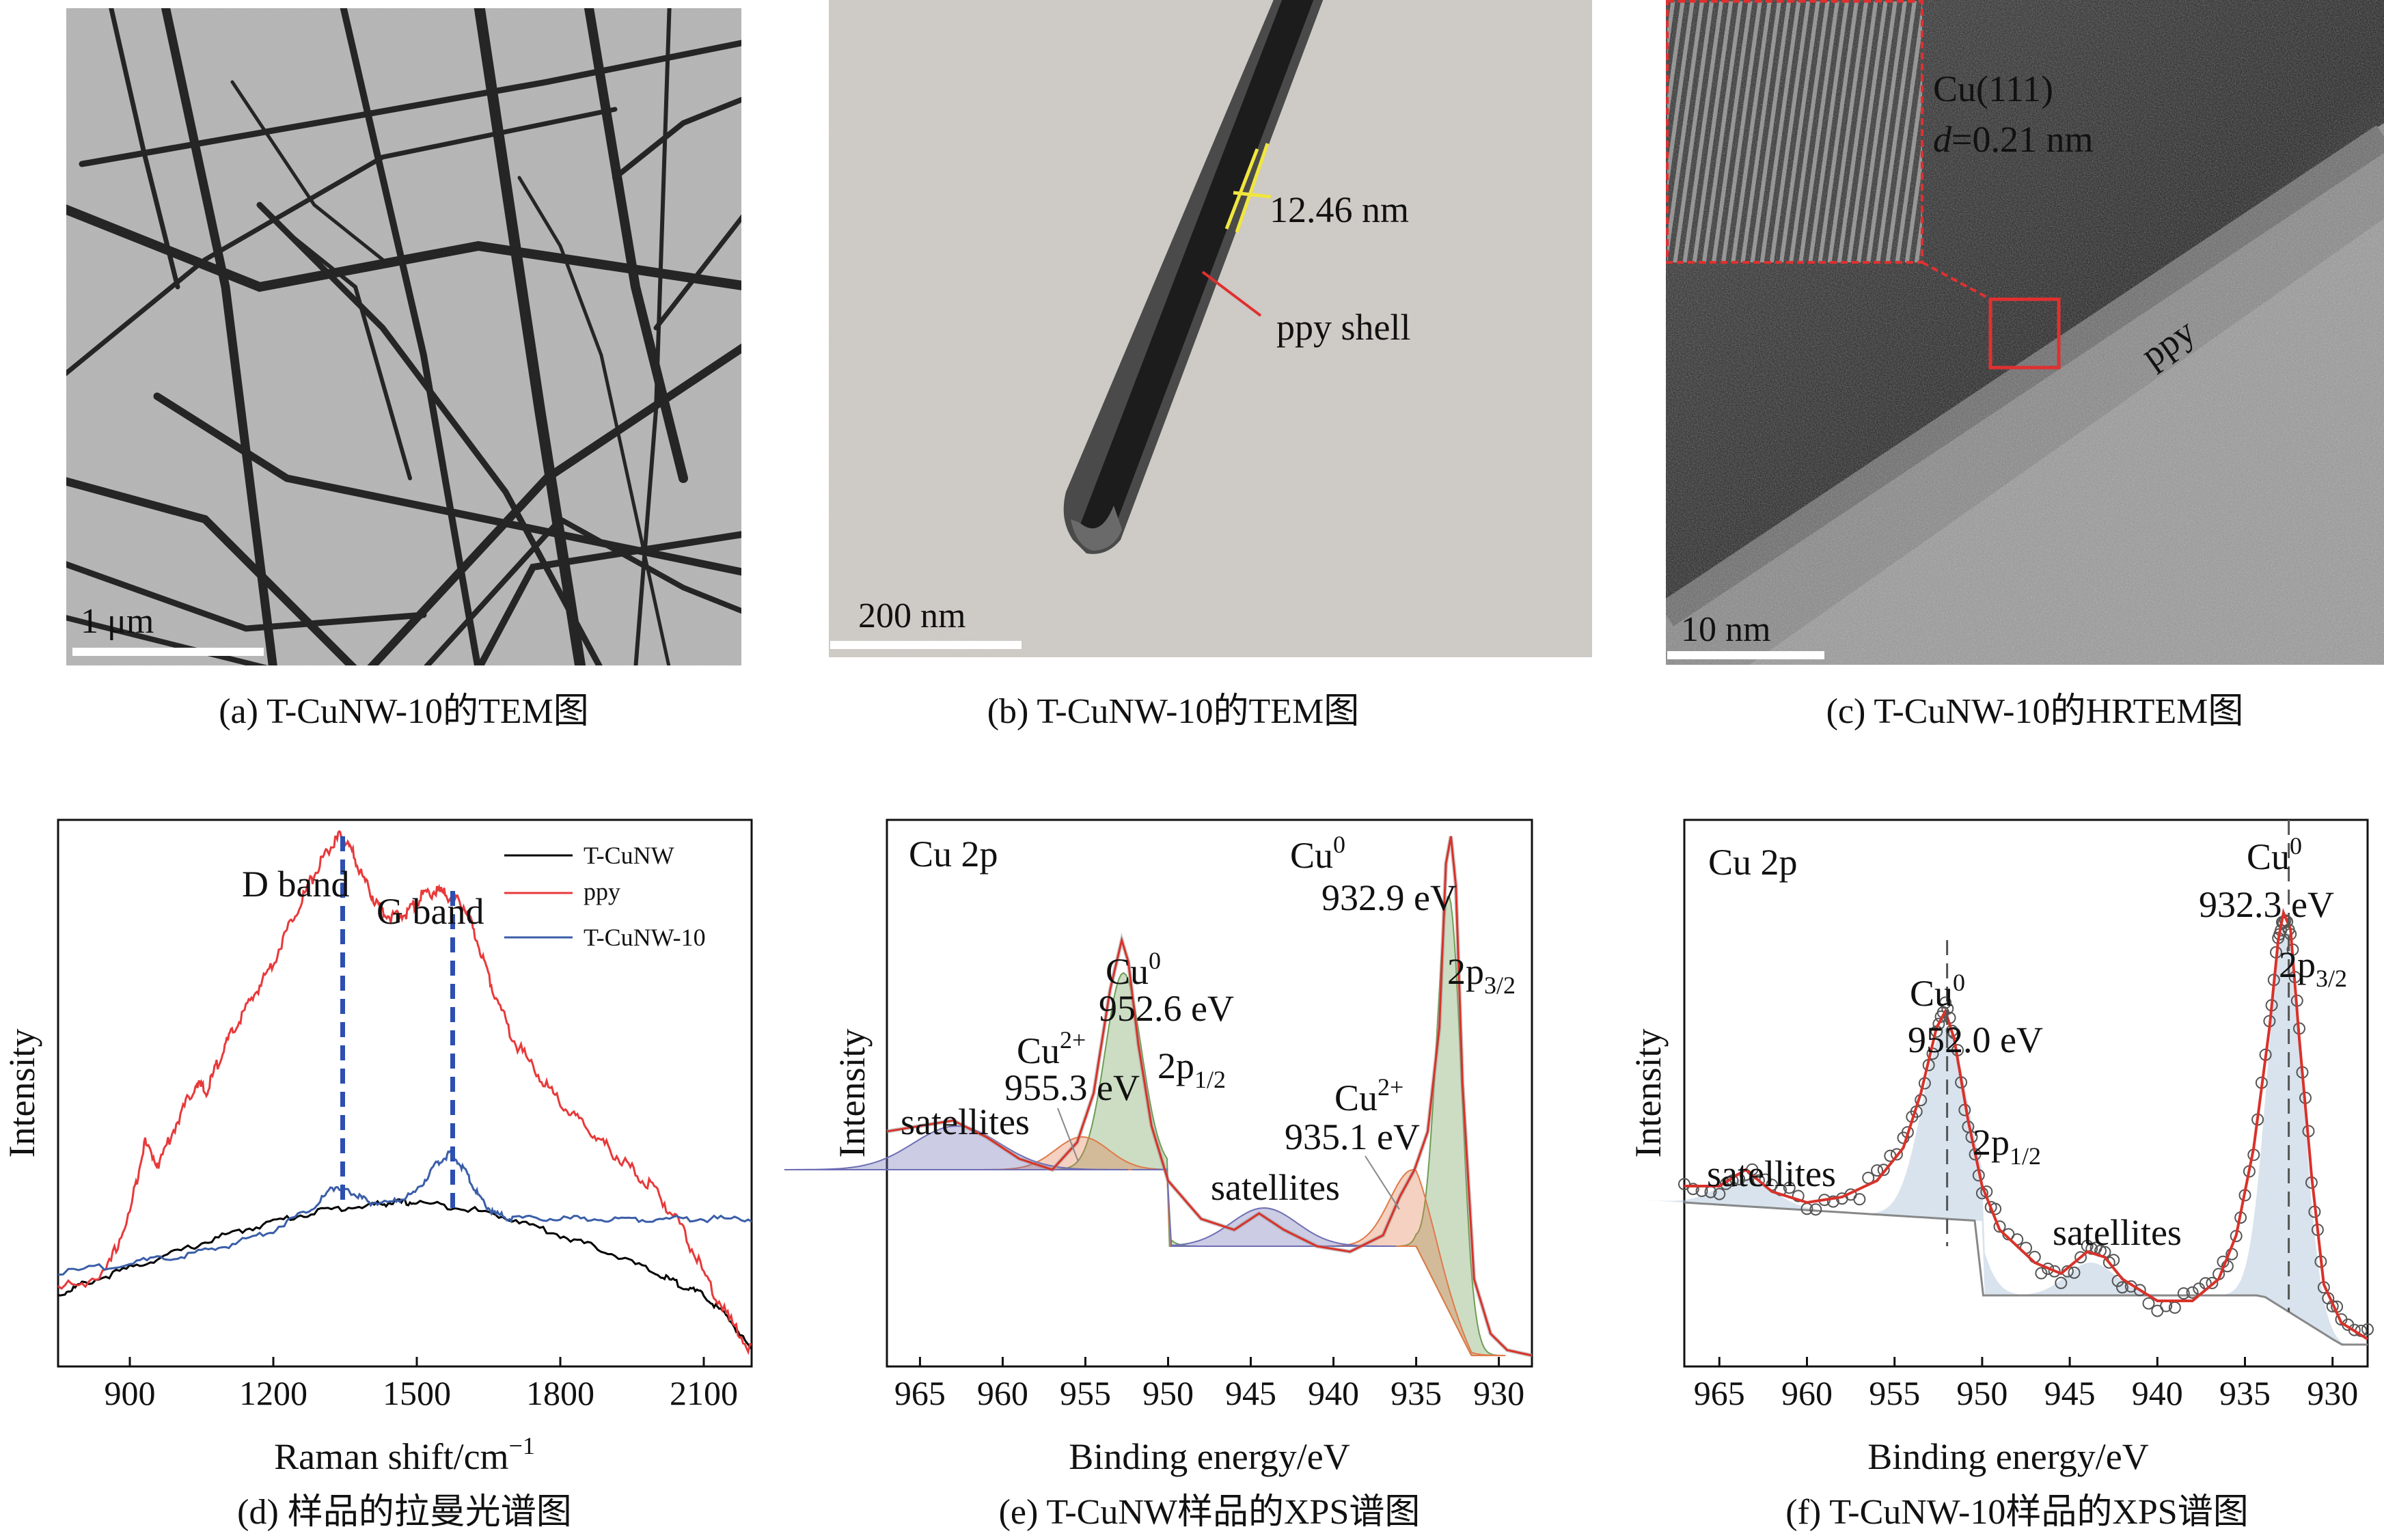 The width and height of the screenshot is (2384, 1540). I want to click on cu0-mid-ev: 952.6 eV, so click(1166, 1008).